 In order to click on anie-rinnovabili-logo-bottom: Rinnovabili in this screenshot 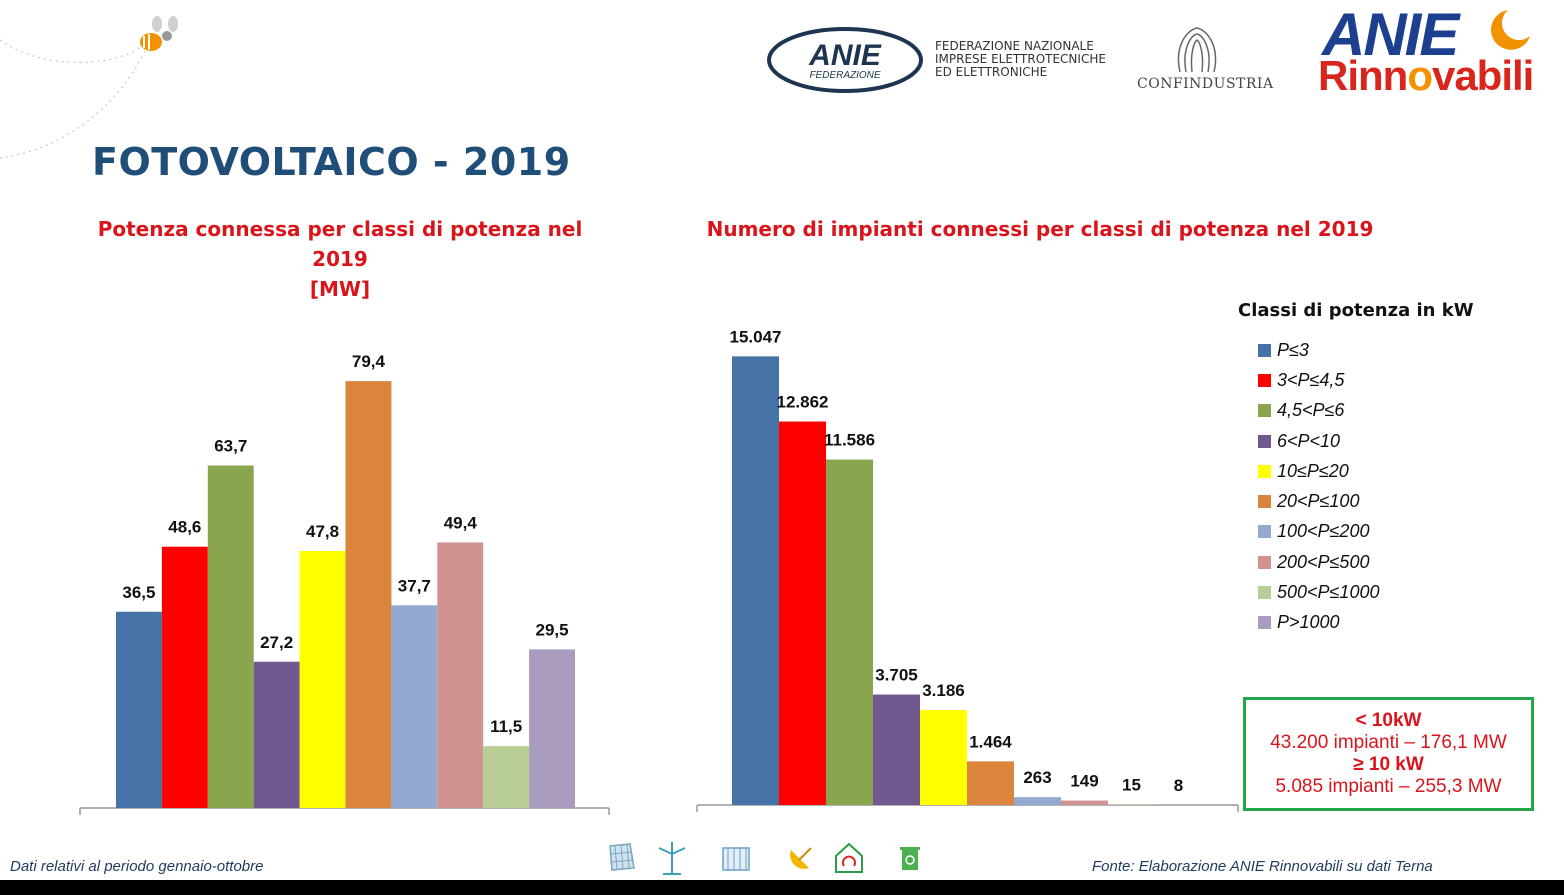, I will do `click(1426, 76)`.